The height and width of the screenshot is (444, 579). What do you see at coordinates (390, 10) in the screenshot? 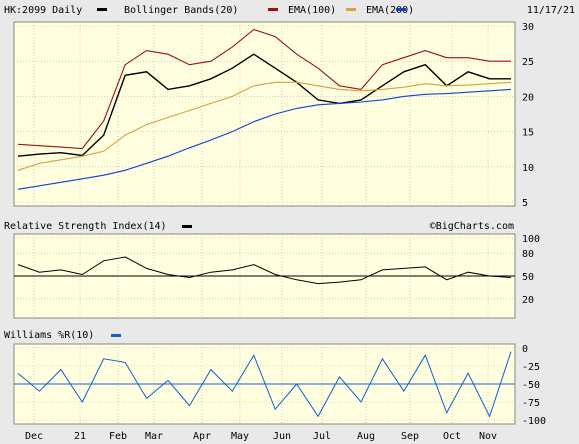
I see `ema200-label: EMA(200)` at bounding box center [390, 10].